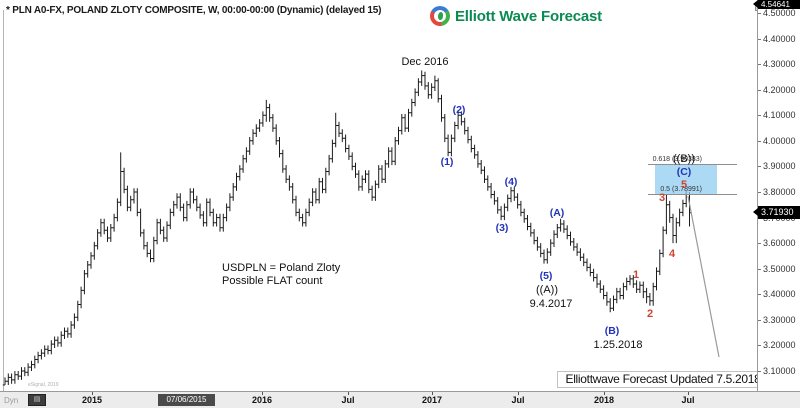 The height and width of the screenshot is (408, 800). What do you see at coordinates (684, 159) in the screenshot?
I see `annotation-b: ((B))` at bounding box center [684, 159].